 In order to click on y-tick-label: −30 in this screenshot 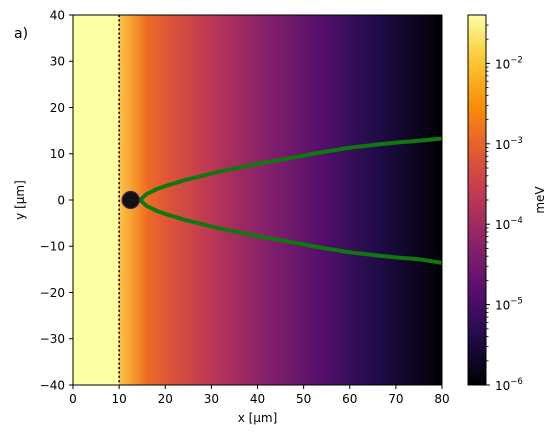, I will do `click(52, 339)`.